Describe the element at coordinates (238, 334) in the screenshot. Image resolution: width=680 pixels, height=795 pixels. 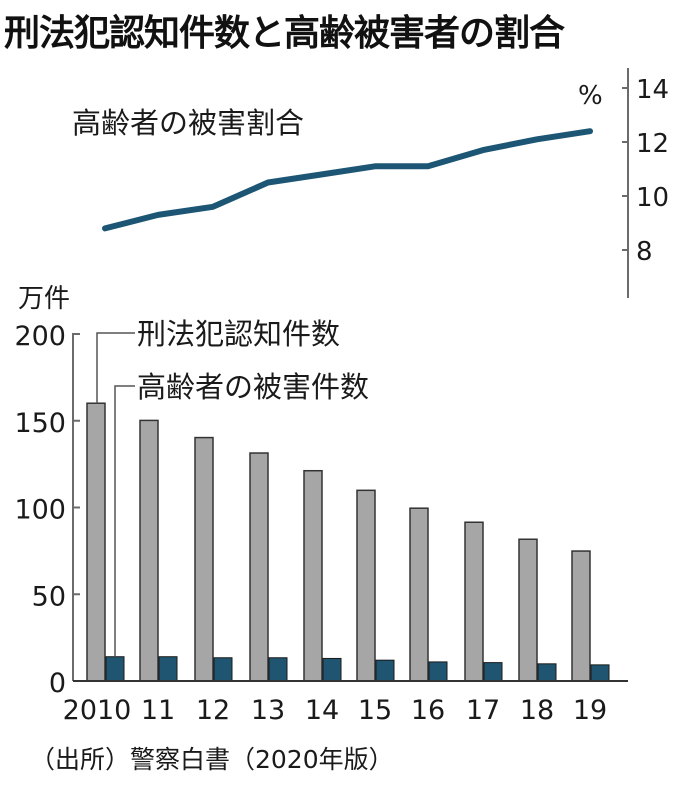
I see `legend-total-label: 刑法犯認知件数` at that location.